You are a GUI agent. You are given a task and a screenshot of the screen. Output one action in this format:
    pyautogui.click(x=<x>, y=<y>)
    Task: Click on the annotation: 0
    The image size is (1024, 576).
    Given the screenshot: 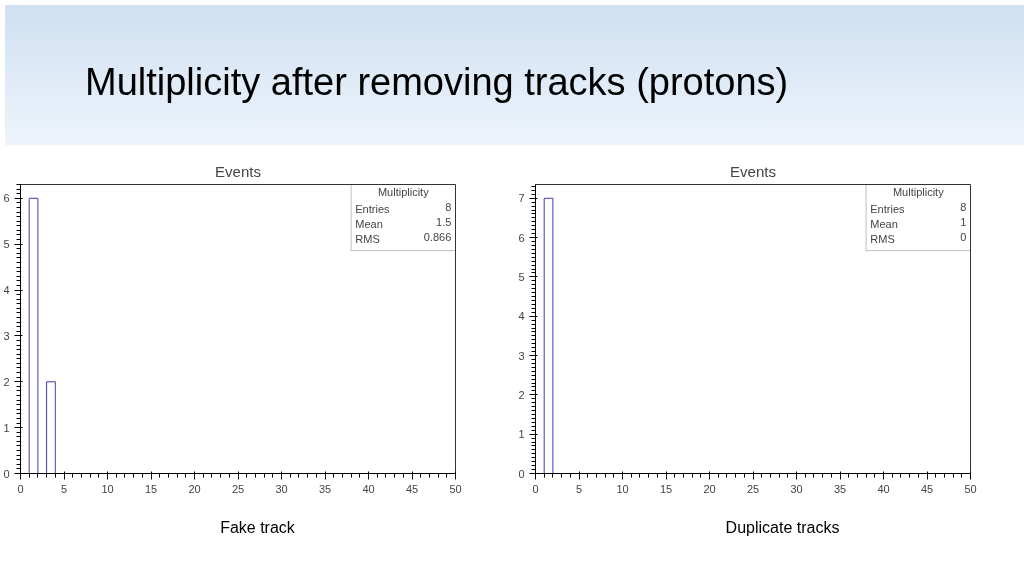 What is the action you would take?
    pyautogui.click(x=963, y=236)
    